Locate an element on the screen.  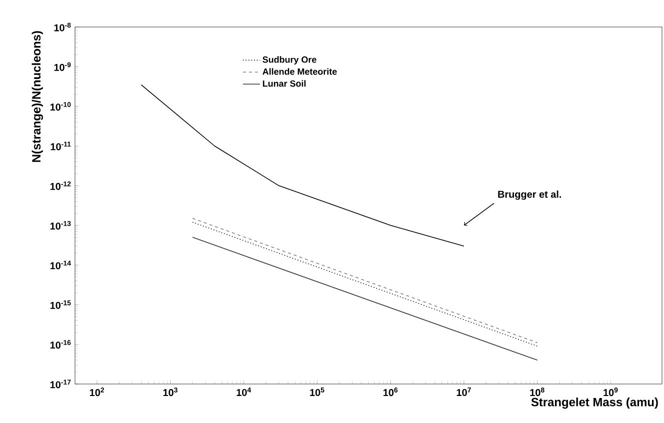
legend-label: Allende Meteorite is located at coordinates (299, 71).